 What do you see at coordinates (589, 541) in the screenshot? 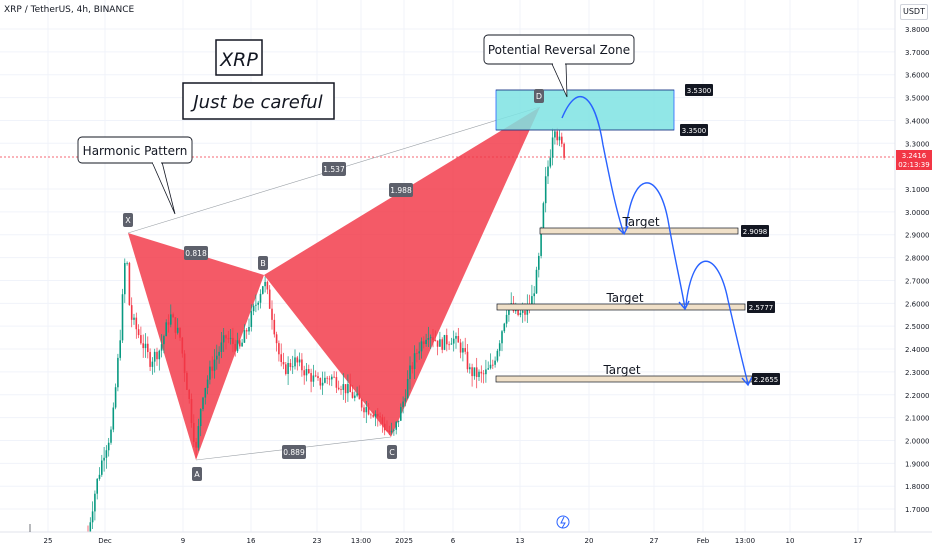
I see `x-tick-label: 20` at bounding box center [589, 541].